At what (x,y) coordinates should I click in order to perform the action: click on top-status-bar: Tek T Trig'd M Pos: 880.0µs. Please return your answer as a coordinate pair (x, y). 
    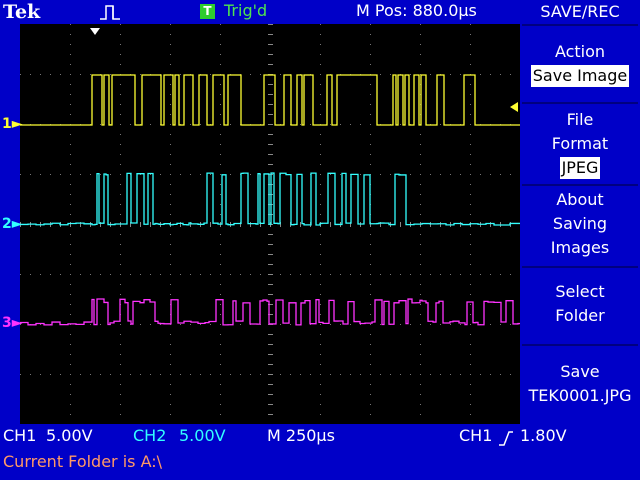
    Looking at the image, I should click on (260, 12).